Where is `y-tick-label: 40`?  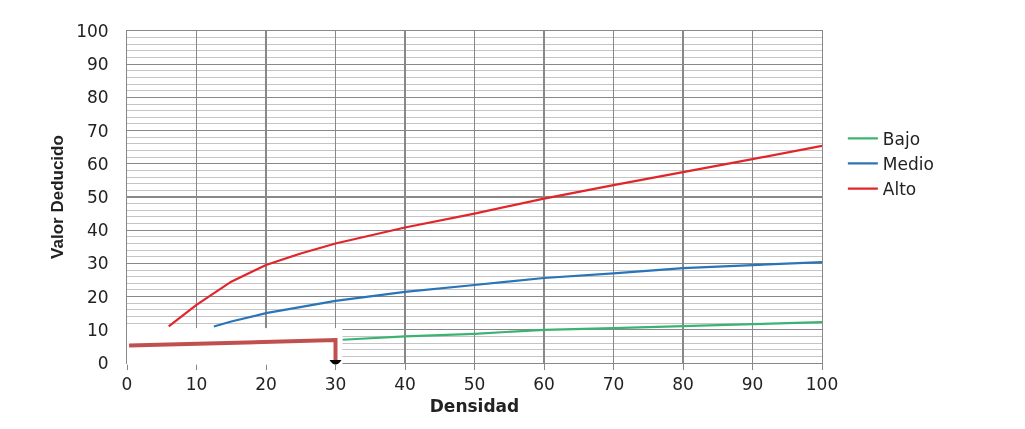 y-tick-label: 40 is located at coordinates (97, 230).